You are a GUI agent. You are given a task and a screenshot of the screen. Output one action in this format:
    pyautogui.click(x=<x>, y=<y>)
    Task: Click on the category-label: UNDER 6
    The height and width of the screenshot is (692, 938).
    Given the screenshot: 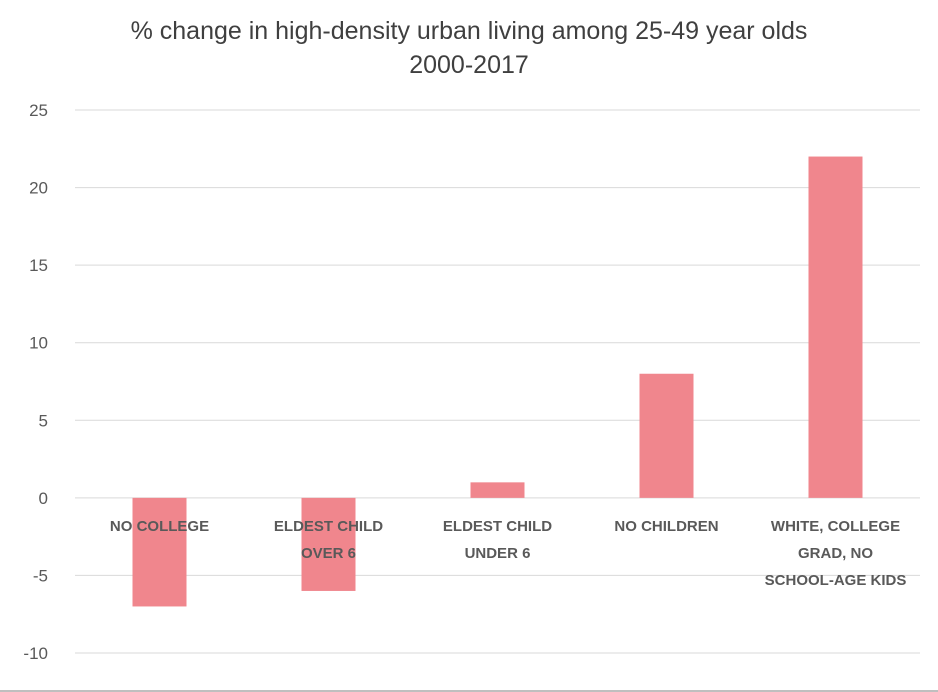 What is the action you would take?
    pyautogui.click(x=498, y=553)
    